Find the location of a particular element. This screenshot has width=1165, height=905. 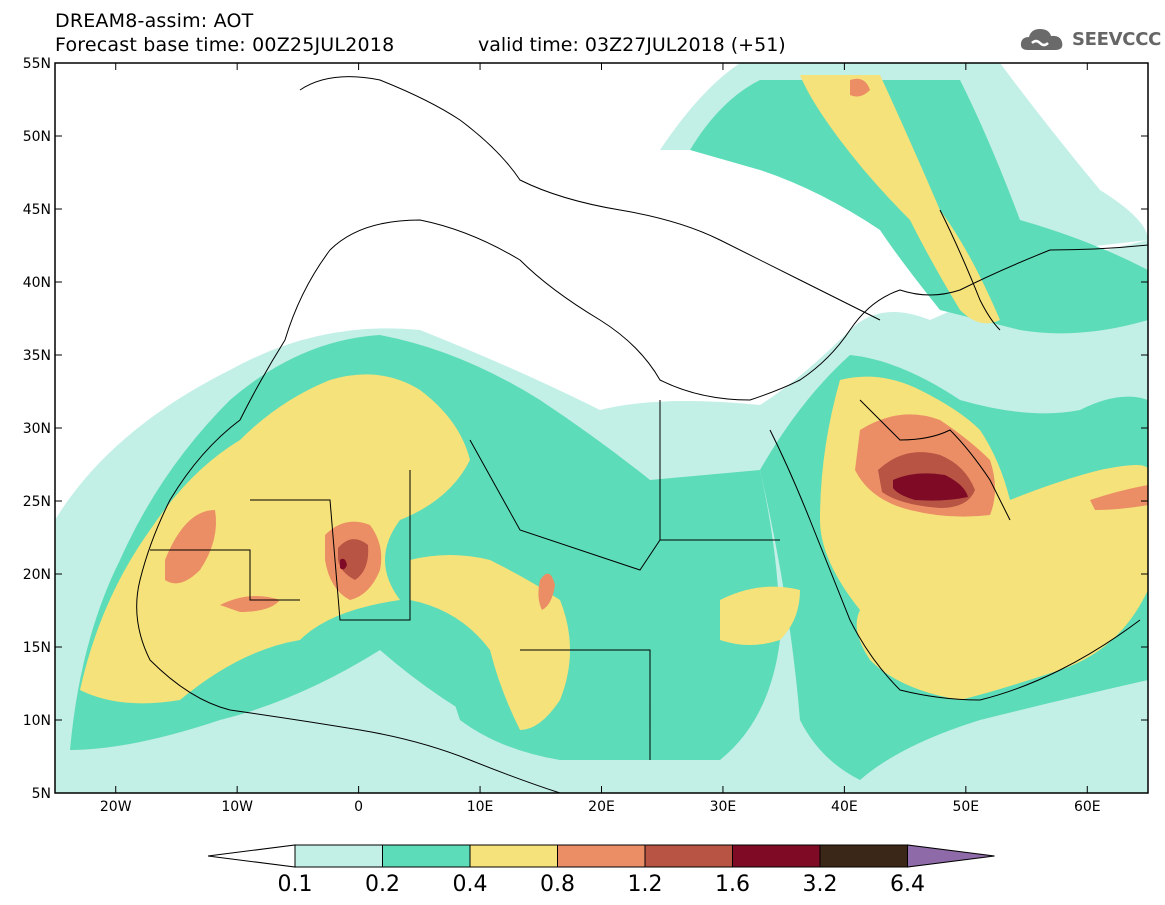

cloud-icon is located at coordinates (1041, 39).